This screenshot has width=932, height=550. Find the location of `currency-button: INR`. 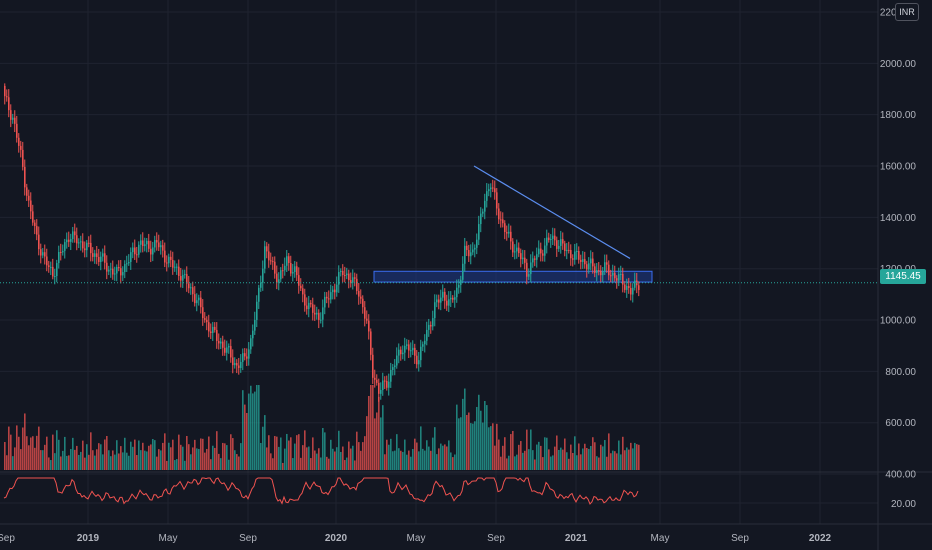

currency-button: INR is located at coordinates (907, 12).